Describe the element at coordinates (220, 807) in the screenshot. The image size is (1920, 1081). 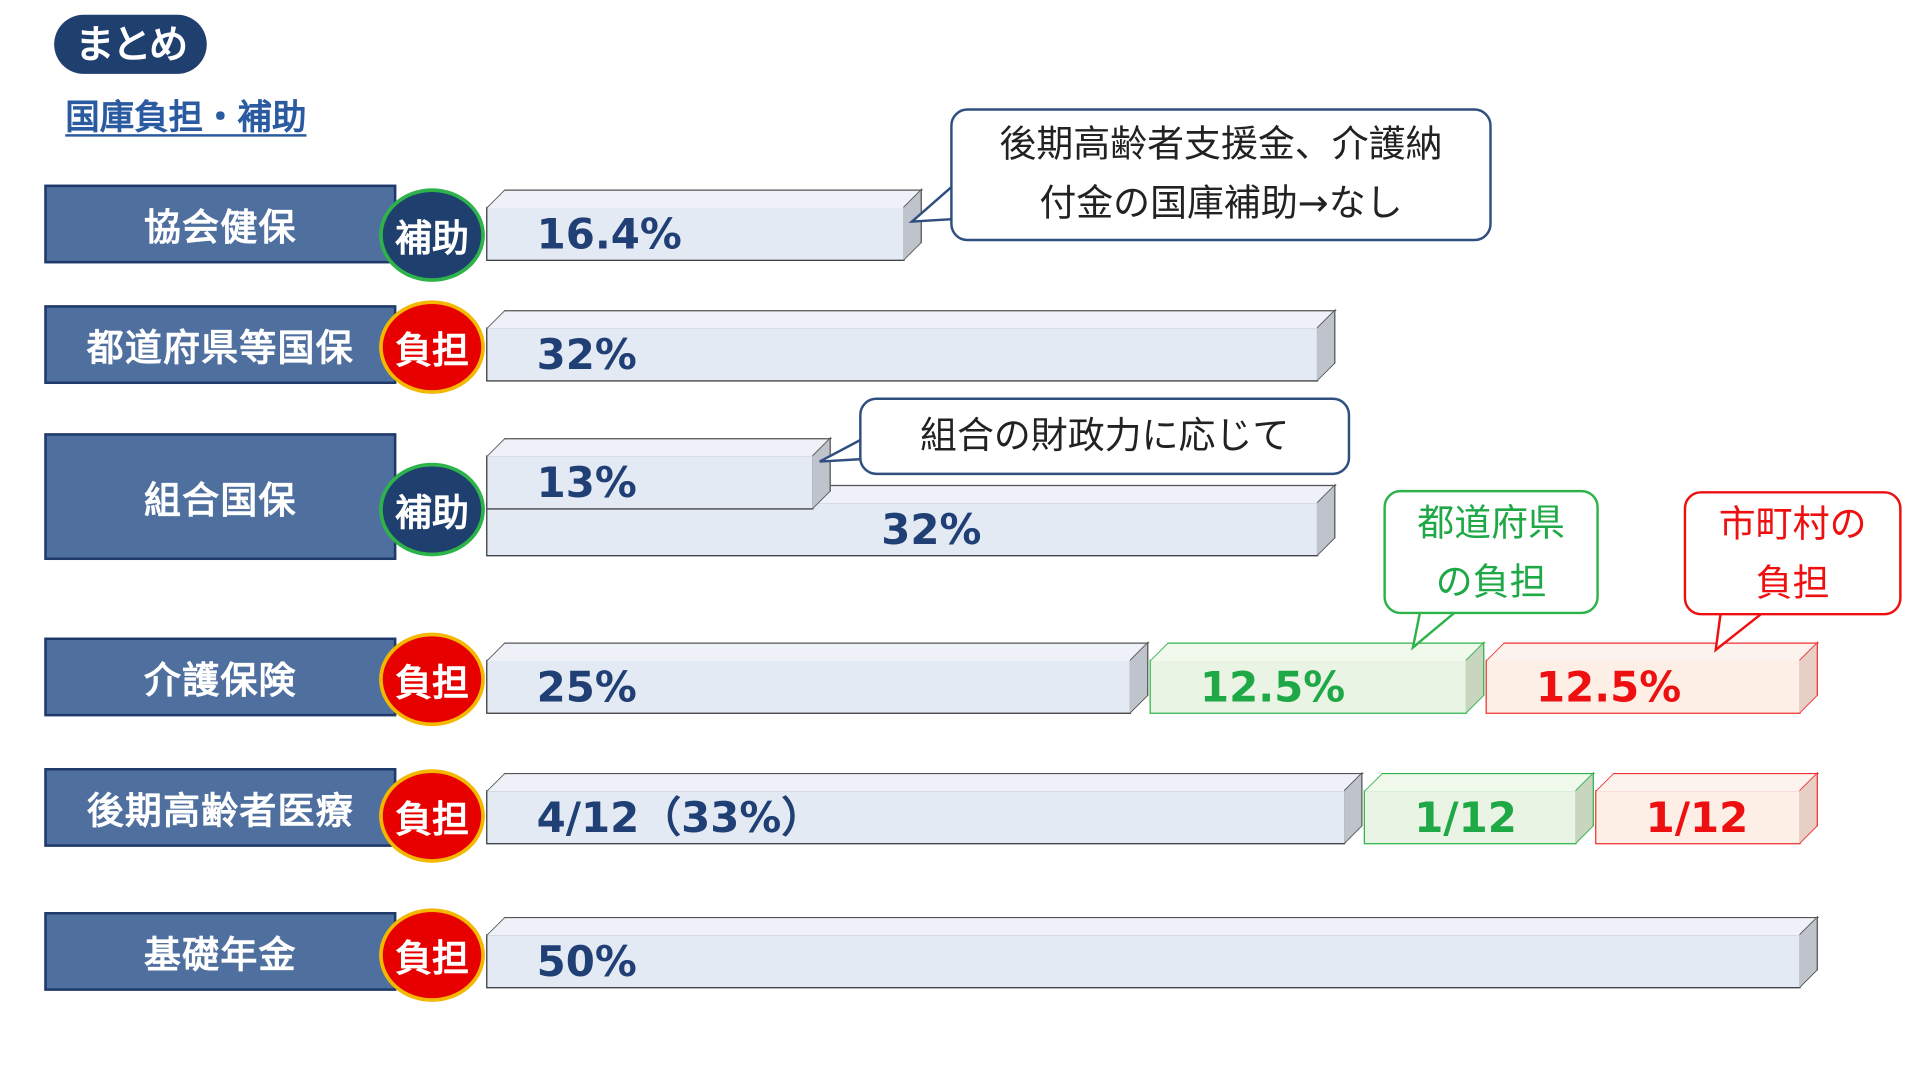
I see `row-label-late-elderly: 後期高齢者医療` at that location.